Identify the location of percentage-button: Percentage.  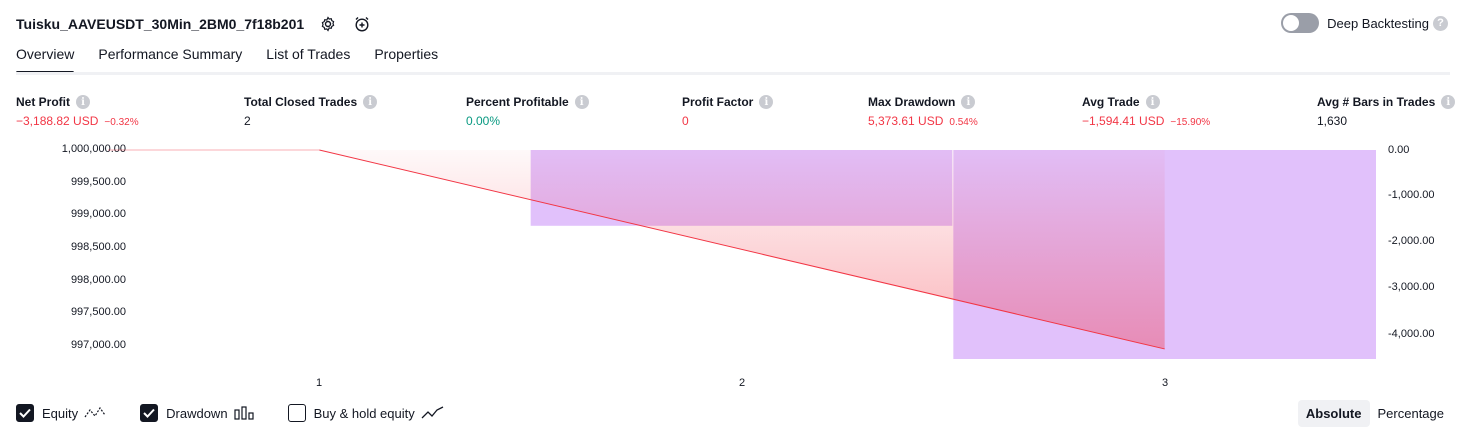
(1411, 413).